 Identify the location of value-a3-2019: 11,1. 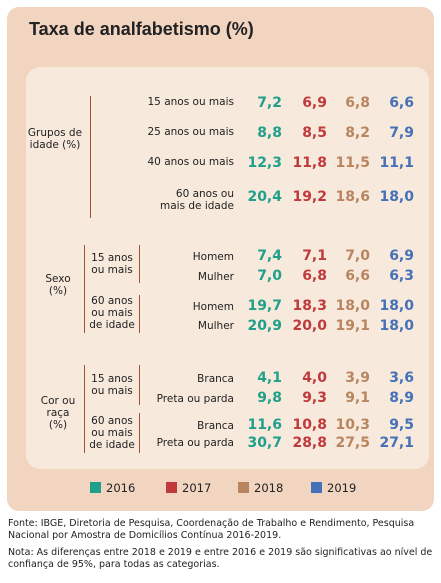
(396, 163).